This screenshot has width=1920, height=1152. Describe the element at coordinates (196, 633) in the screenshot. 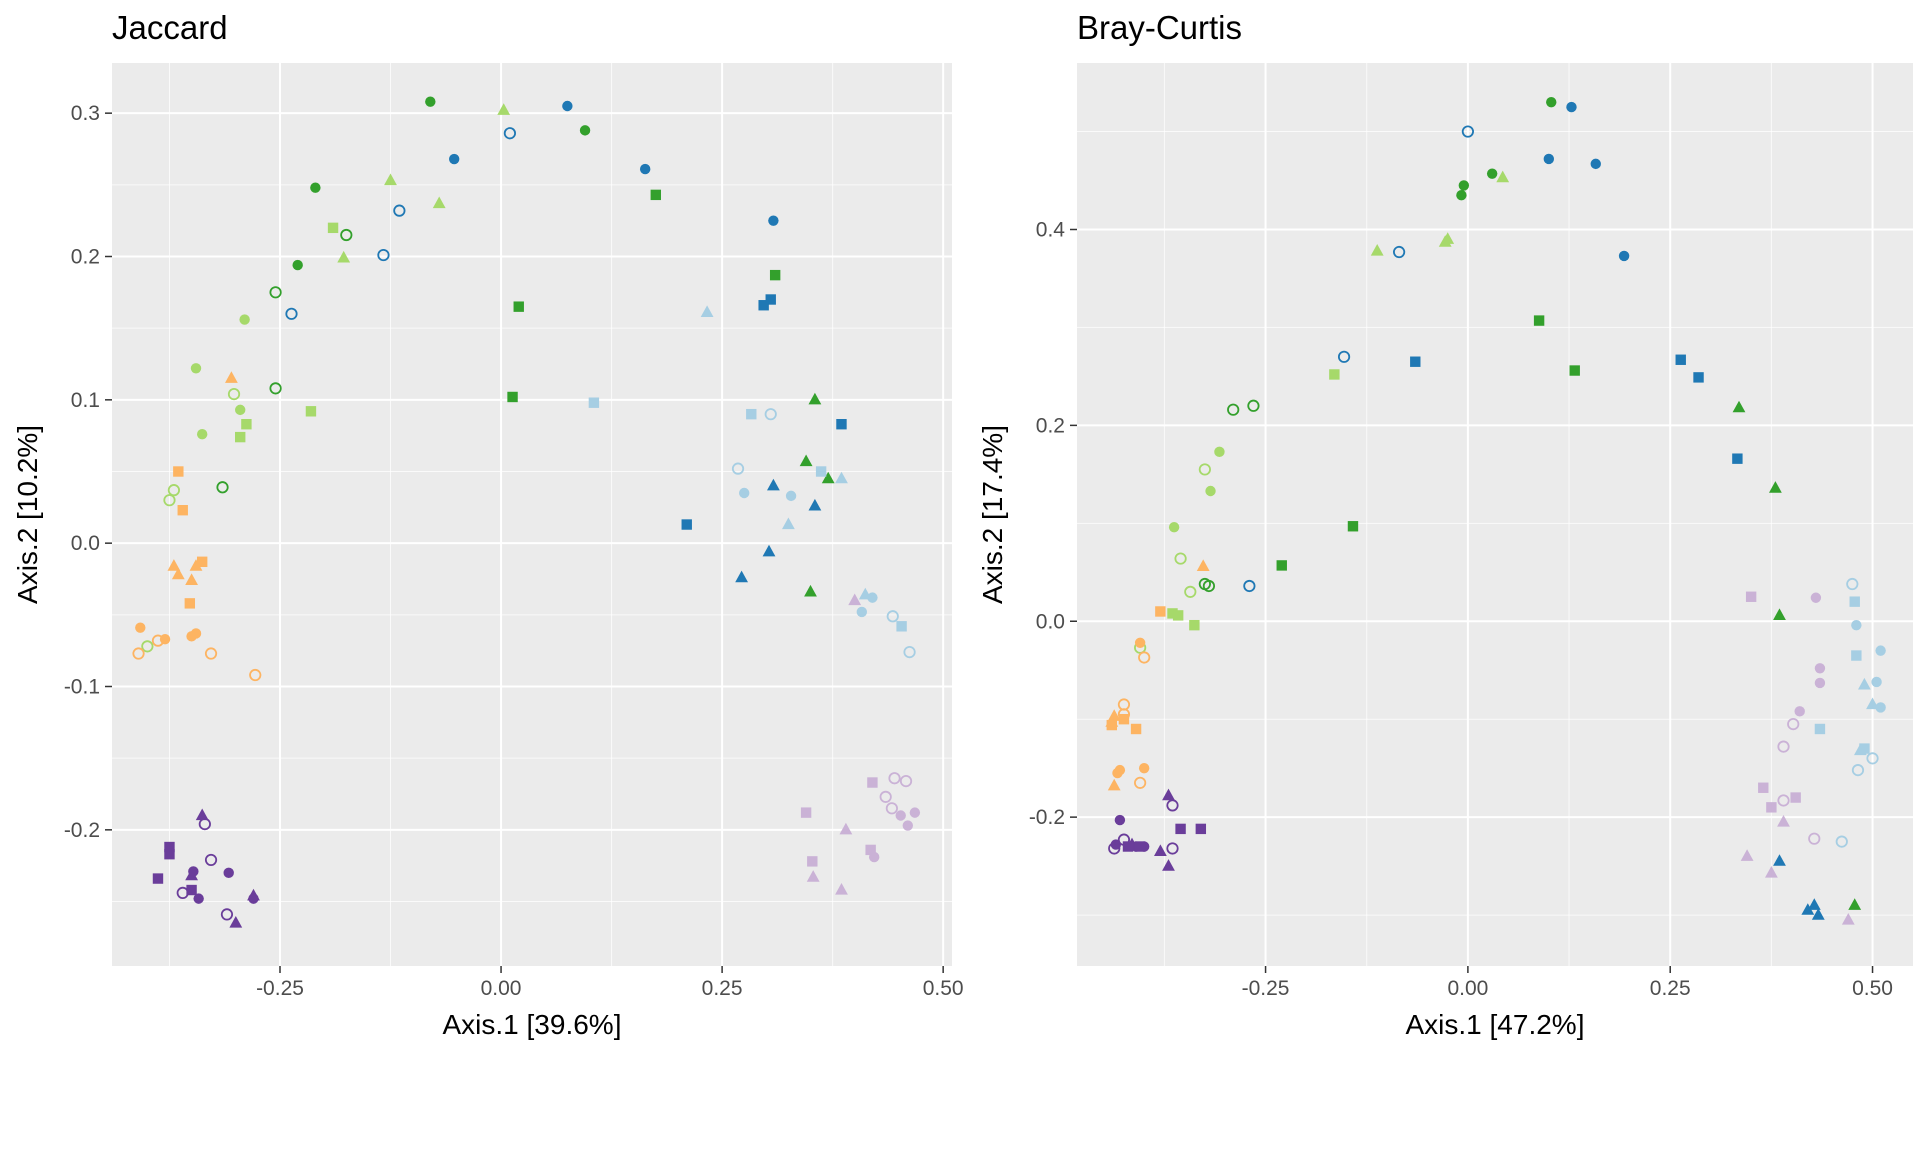

I see `jaccard-point-orange-circle` at that location.